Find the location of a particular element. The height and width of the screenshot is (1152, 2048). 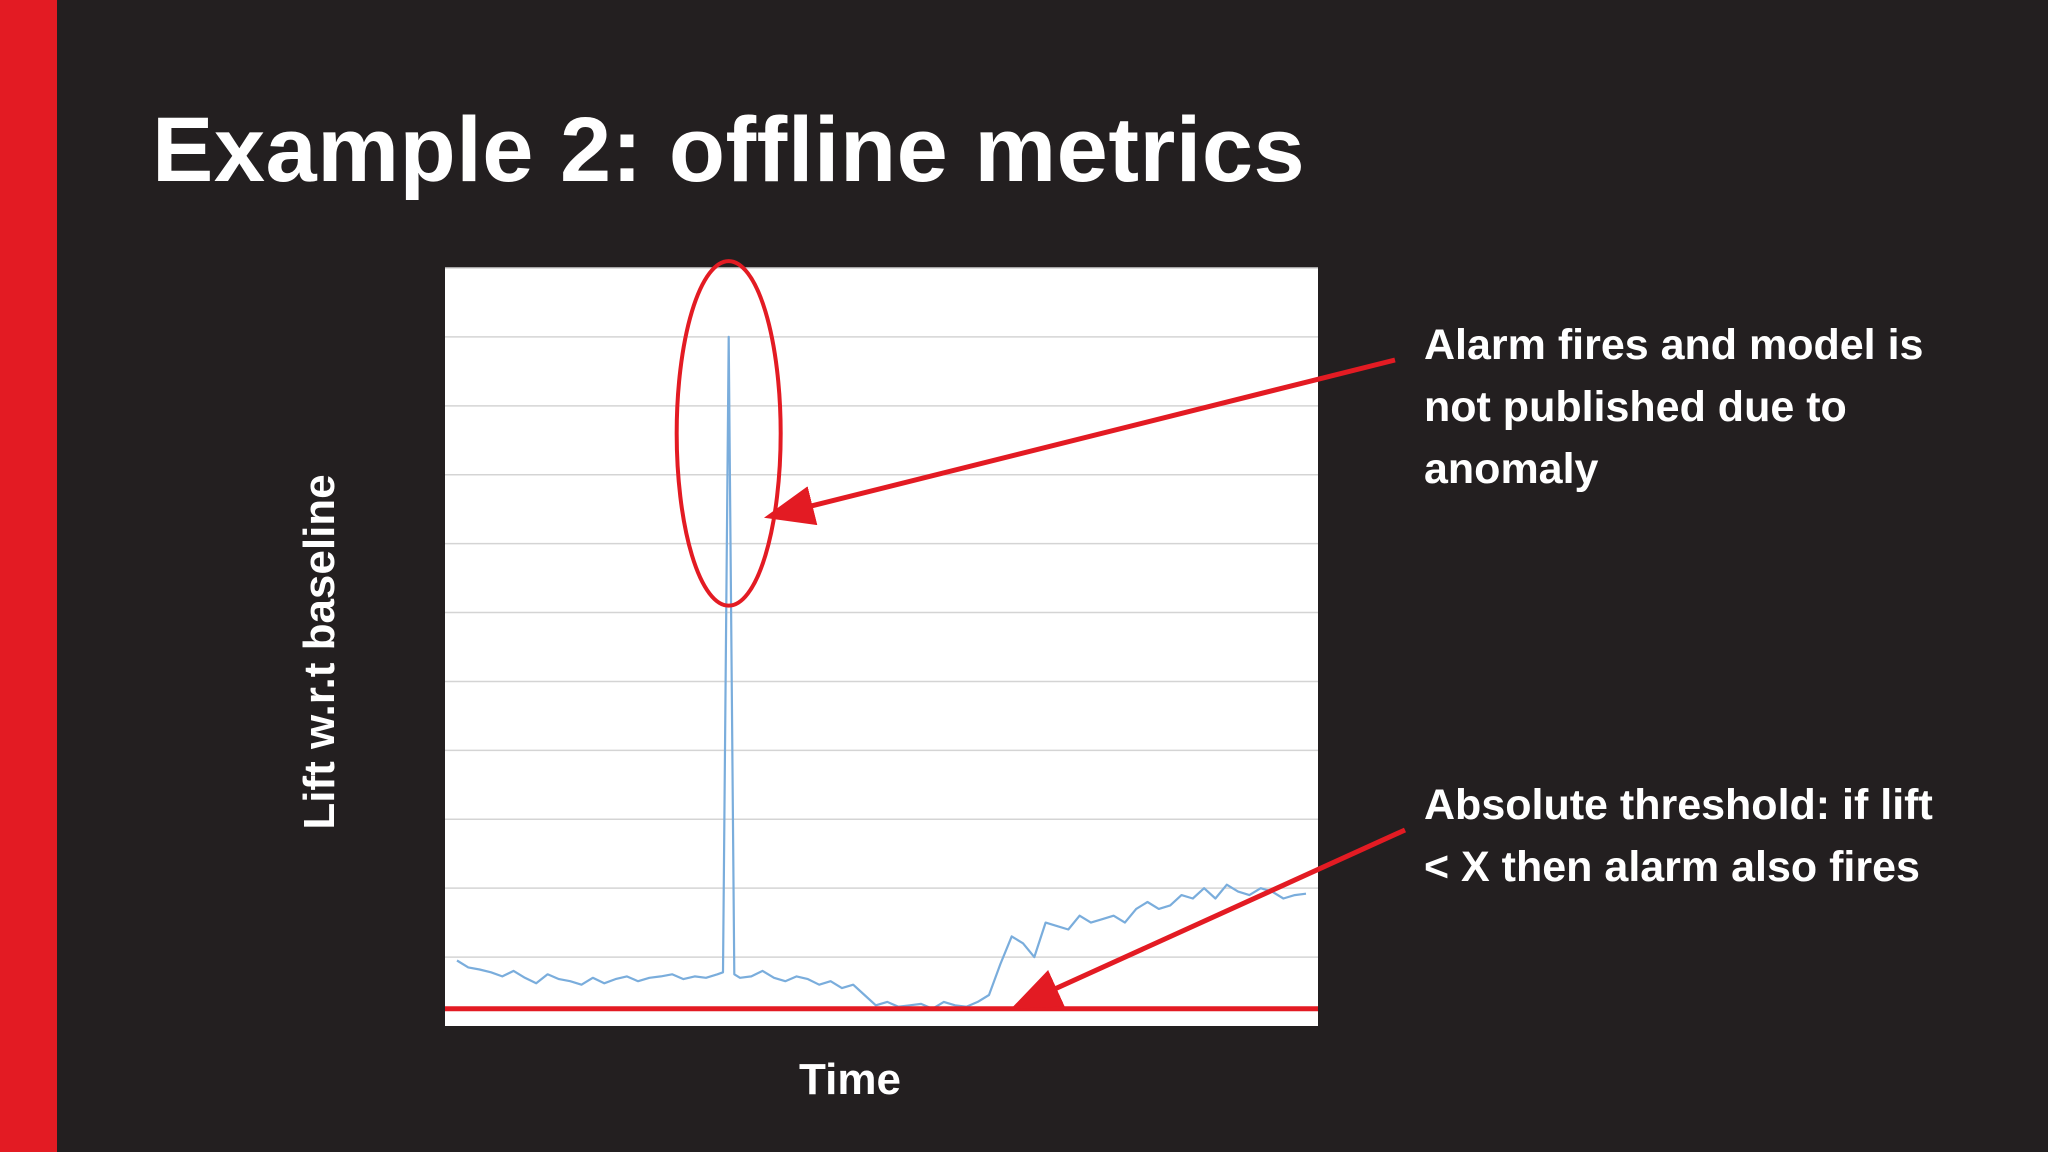

accent-bar is located at coordinates (28, 576).